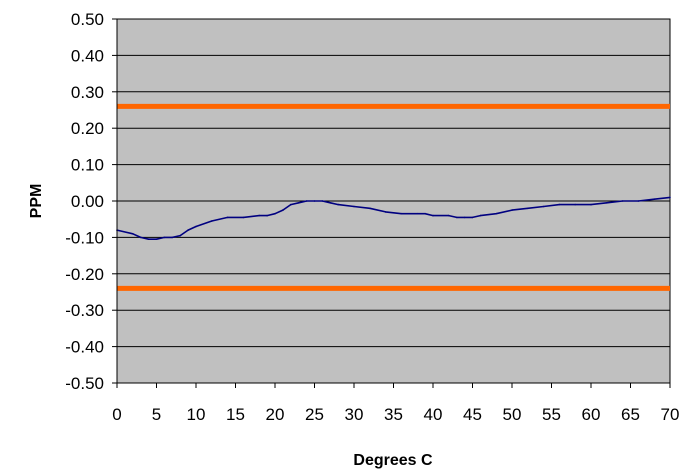  What do you see at coordinates (354, 414) in the screenshot?
I see `x-tick-label: 30` at bounding box center [354, 414].